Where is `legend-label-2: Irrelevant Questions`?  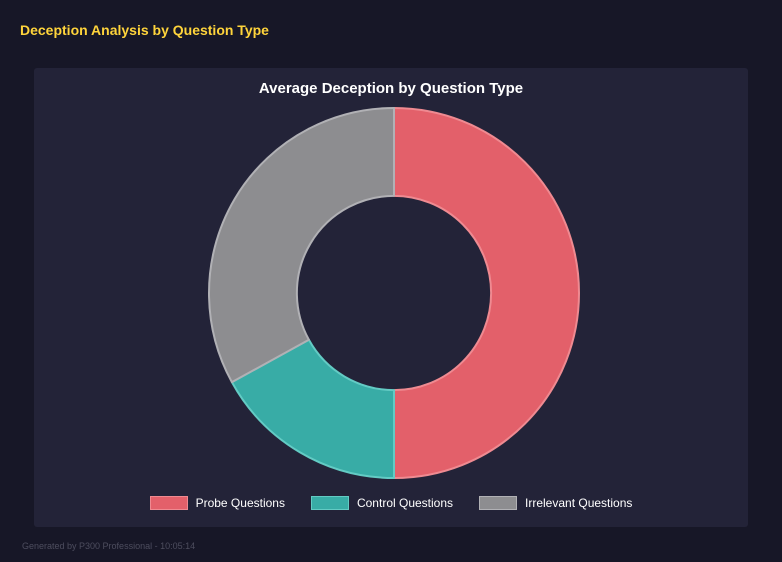 legend-label-2: Irrelevant Questions is located at coordinates (579, 503).